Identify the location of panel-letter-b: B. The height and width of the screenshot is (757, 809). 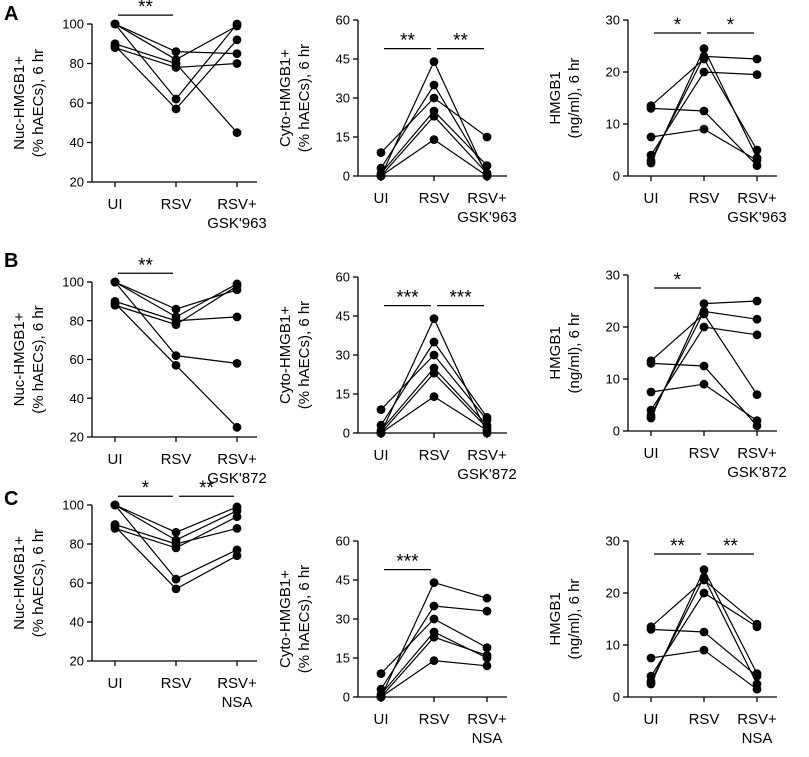
(11, 261).